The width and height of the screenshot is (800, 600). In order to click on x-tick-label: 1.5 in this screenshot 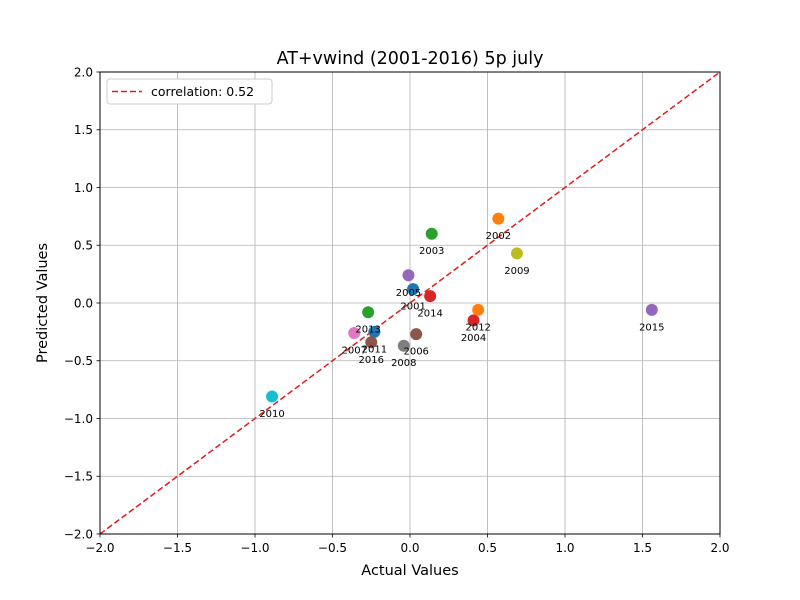, I will do `click(642, 548)`.